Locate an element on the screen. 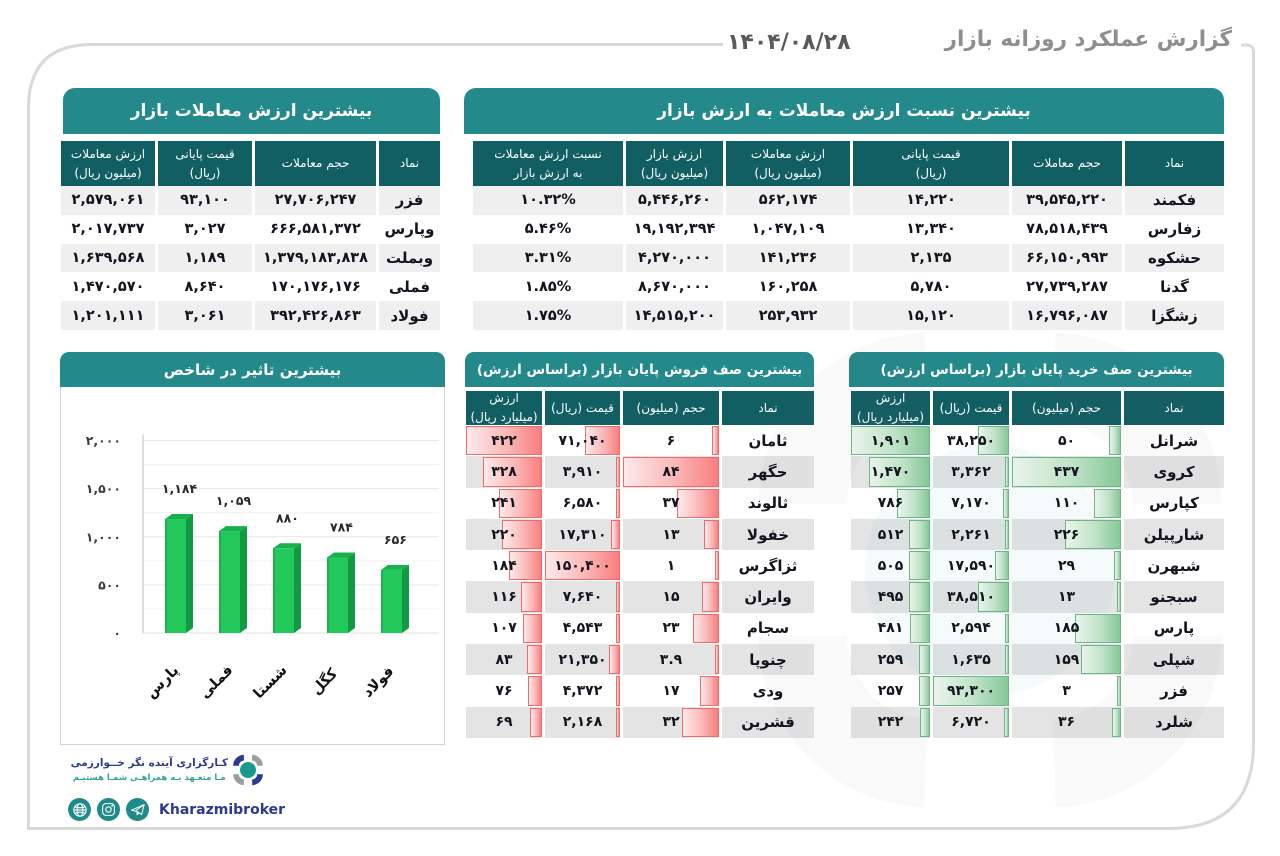 The image size is (1280, 856). cell-price: ۲,۱۳۵ is located at coordinates (931, 258).